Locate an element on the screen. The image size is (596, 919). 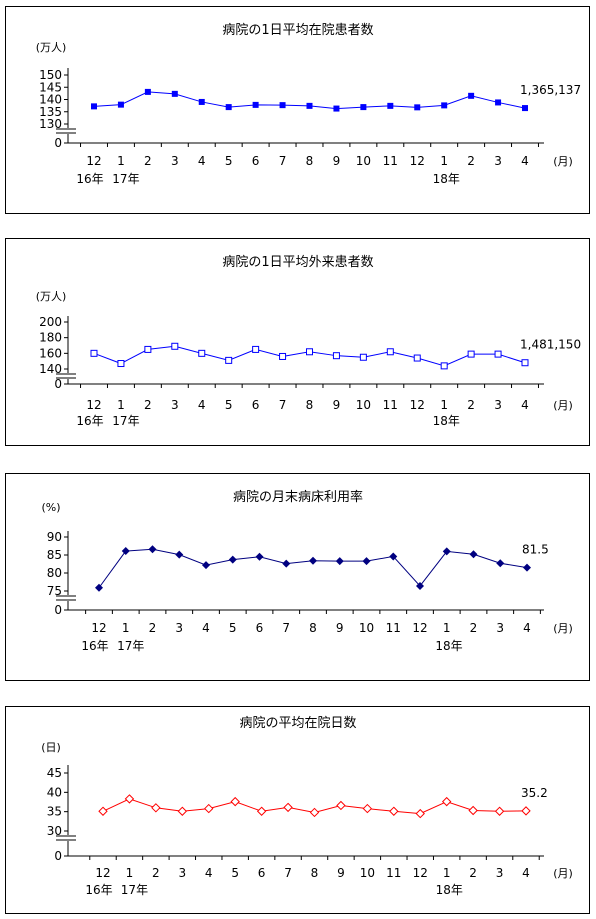
y-tick-label: 140 is located at coordinates (50, 100).